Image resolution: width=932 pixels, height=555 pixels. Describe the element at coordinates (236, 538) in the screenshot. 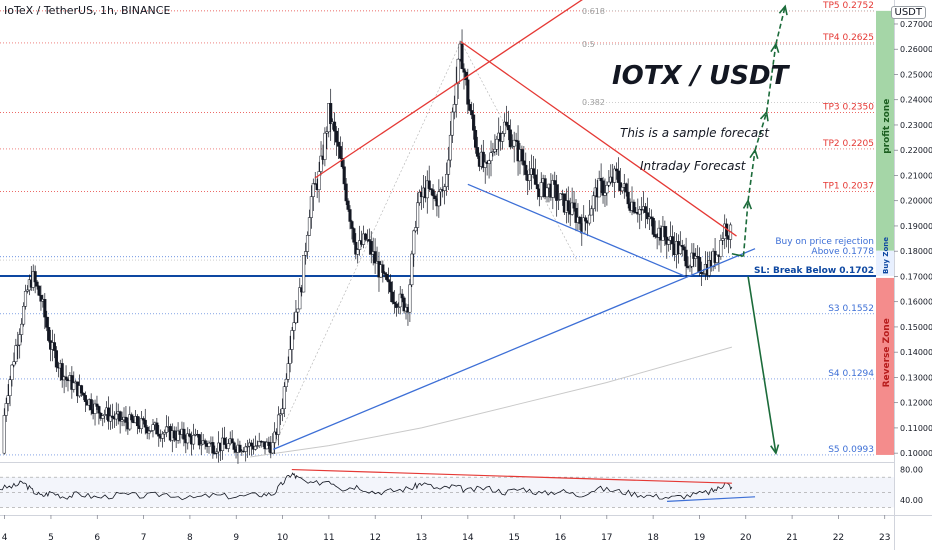

I see `time-tick-label: 9` at that location.